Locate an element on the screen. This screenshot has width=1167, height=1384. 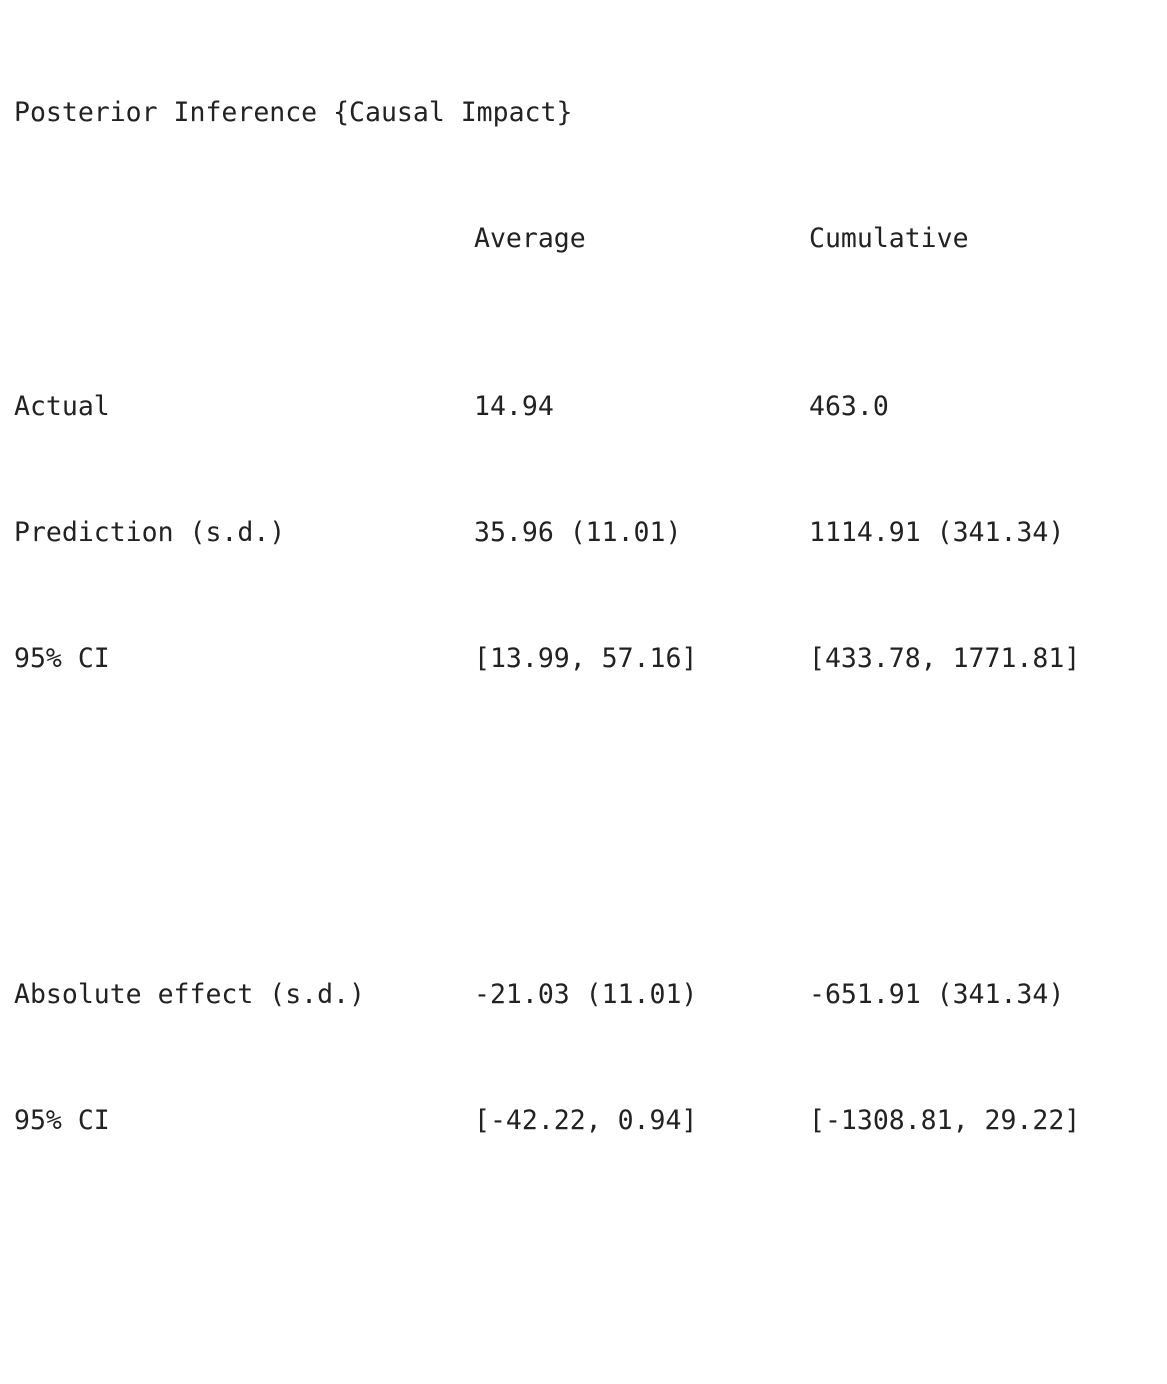
row-label: Absolute effect (s.d.) is located at coordinates (189, 994).